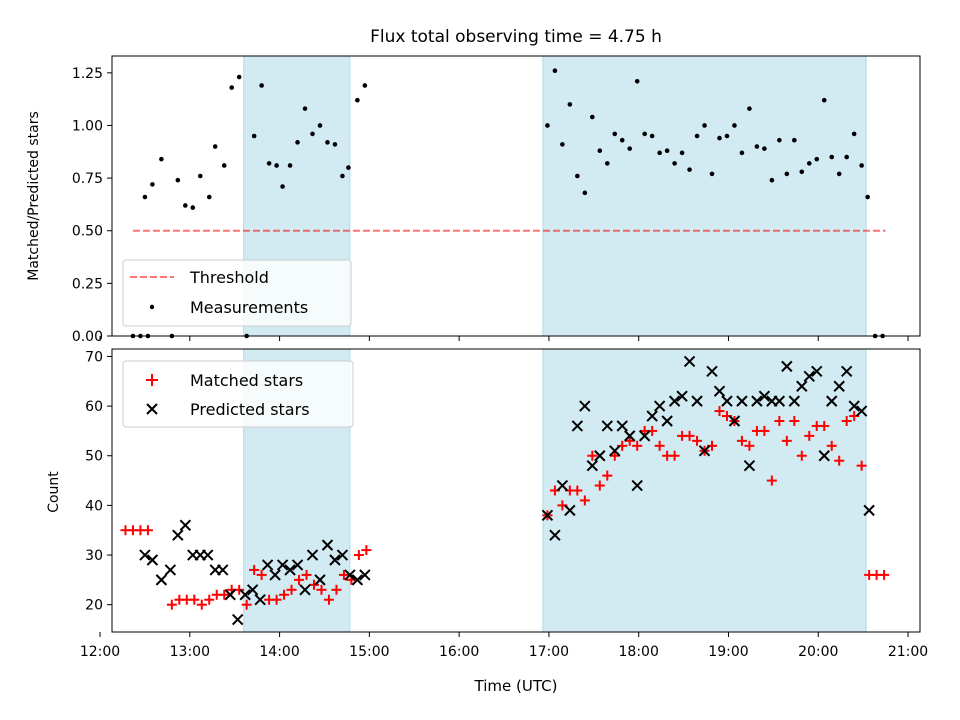 The height and width of the screenshot is (720, 960). Describe the element at coordinates (152, 409) in the screenshot. I see `legend-predicted-swatch` at that location.